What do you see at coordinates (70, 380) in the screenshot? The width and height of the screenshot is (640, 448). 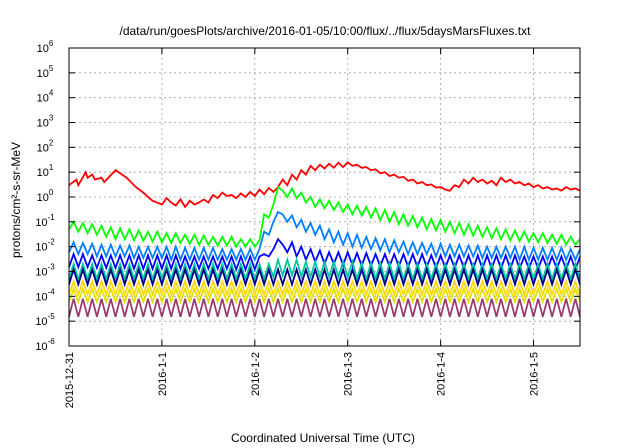 I see `x-tick-label: 2015-12-31` at bounding box center [70, 380].